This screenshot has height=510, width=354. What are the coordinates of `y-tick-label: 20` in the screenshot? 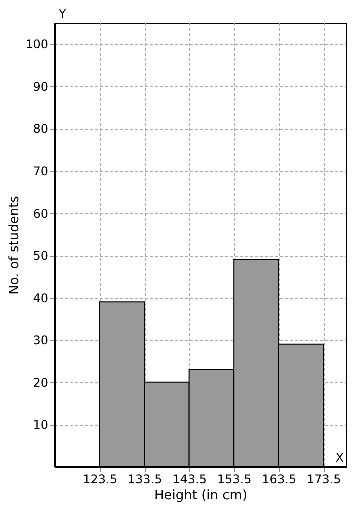 It's located at (40, 383).